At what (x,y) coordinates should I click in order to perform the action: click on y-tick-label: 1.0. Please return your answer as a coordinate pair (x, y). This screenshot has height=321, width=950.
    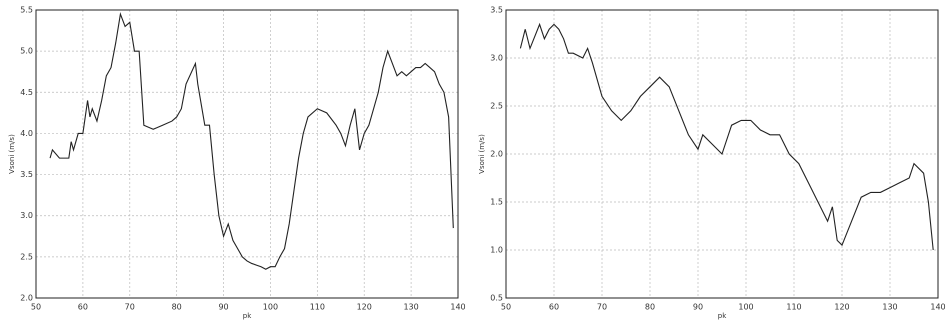
    Looking at the image, I should click on (496, 250).